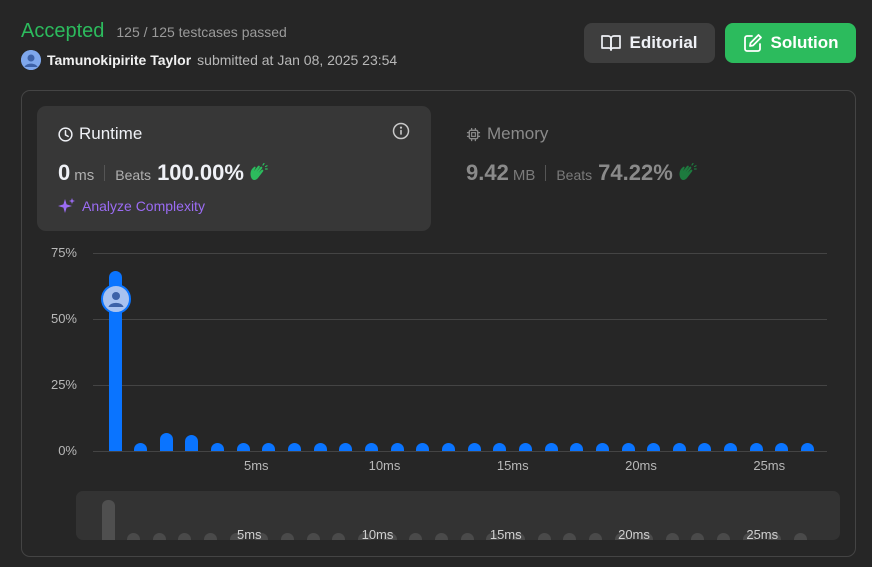  I want to click on chart-overview-scrubber: 5ms 10ms 15ms 20ms 25ms, so click(458, 515).